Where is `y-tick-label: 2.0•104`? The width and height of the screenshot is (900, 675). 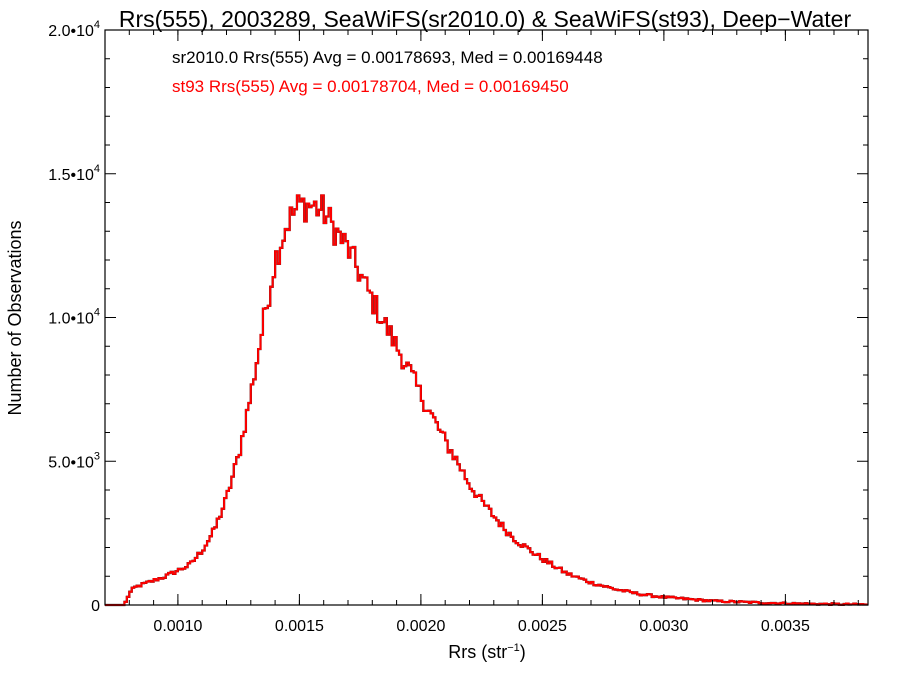 y-tick-label: 2.0•104 is located at coordinates (74, 29).